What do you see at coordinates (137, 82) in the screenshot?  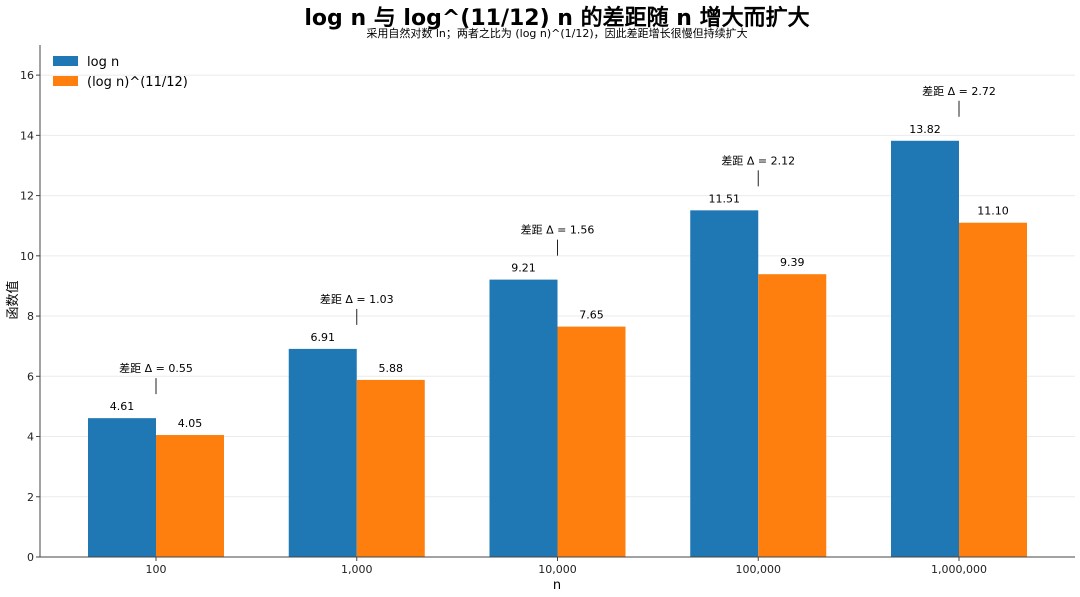 I see `legend-label-log-n-power: (log n)^(11/12)` at bounding box center [137, 82].